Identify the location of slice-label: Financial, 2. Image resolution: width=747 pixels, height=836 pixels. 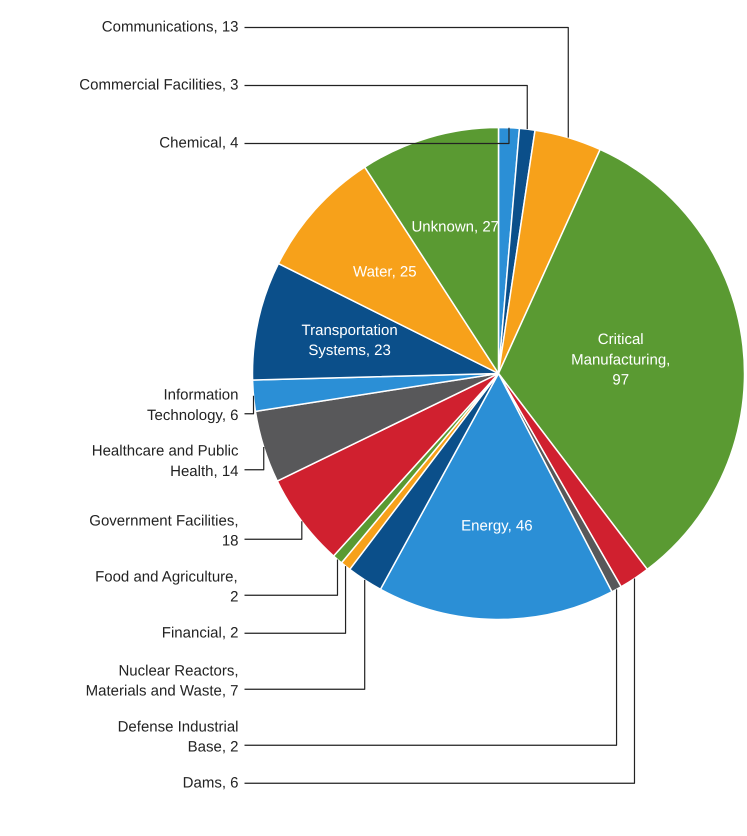
(200, 633).